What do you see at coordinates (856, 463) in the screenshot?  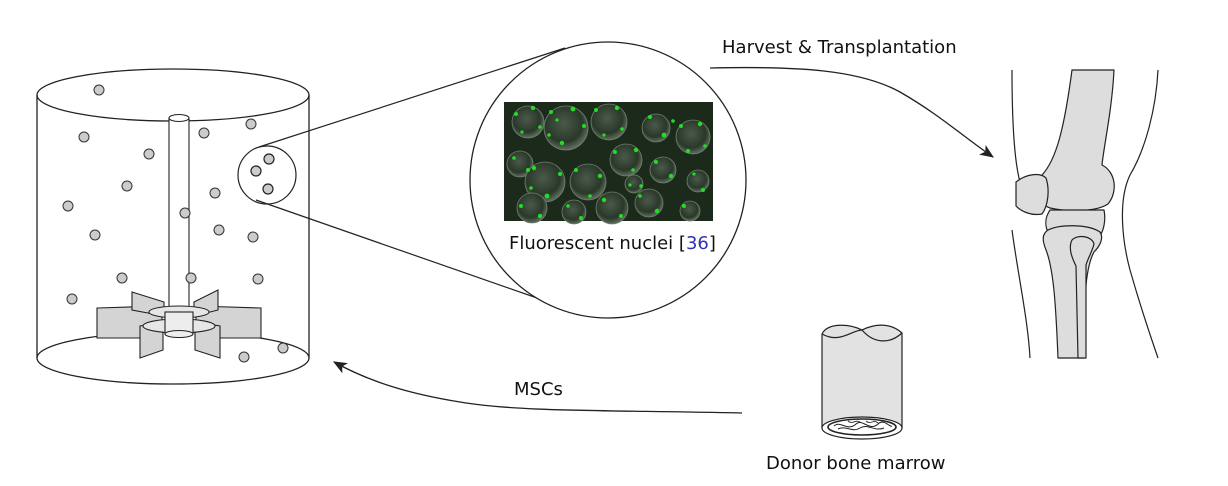 I see `donor-bone-marrow-label: Donor bone marrow` at bounding box center [856, 463].